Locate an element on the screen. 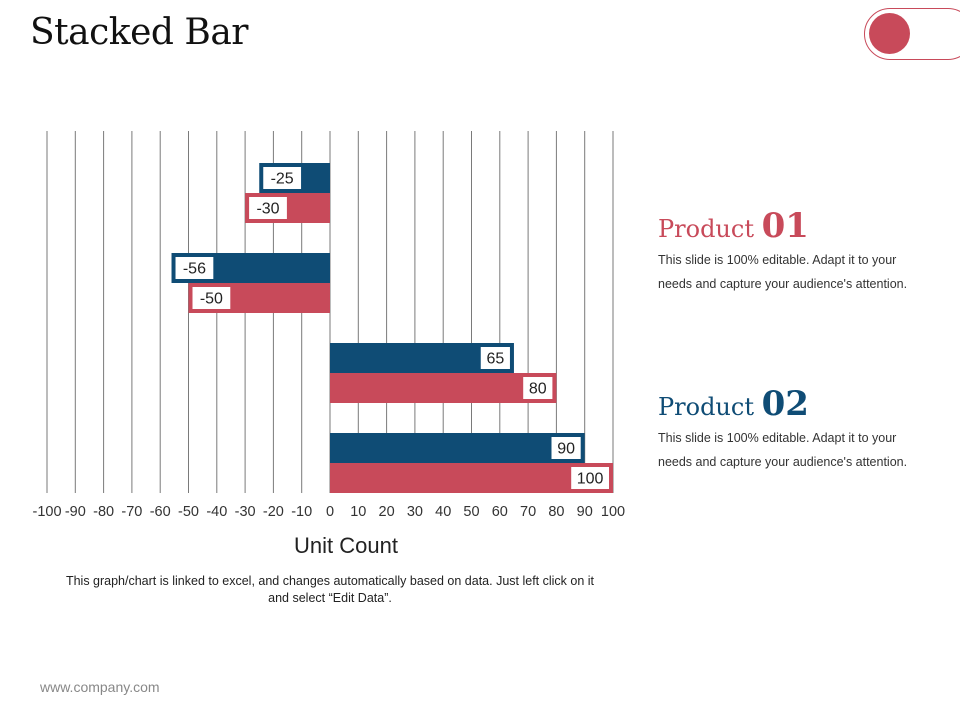 This screenshot has width=960, height=720. data-label: 65 is located at coordinates (495, 359).